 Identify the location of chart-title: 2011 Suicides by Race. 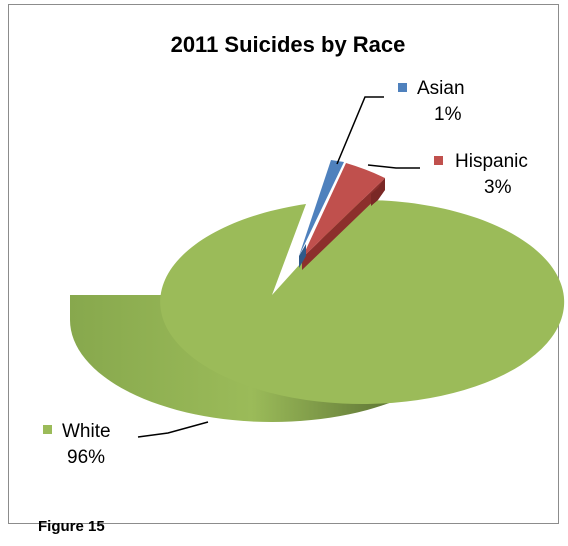
(288, 44).